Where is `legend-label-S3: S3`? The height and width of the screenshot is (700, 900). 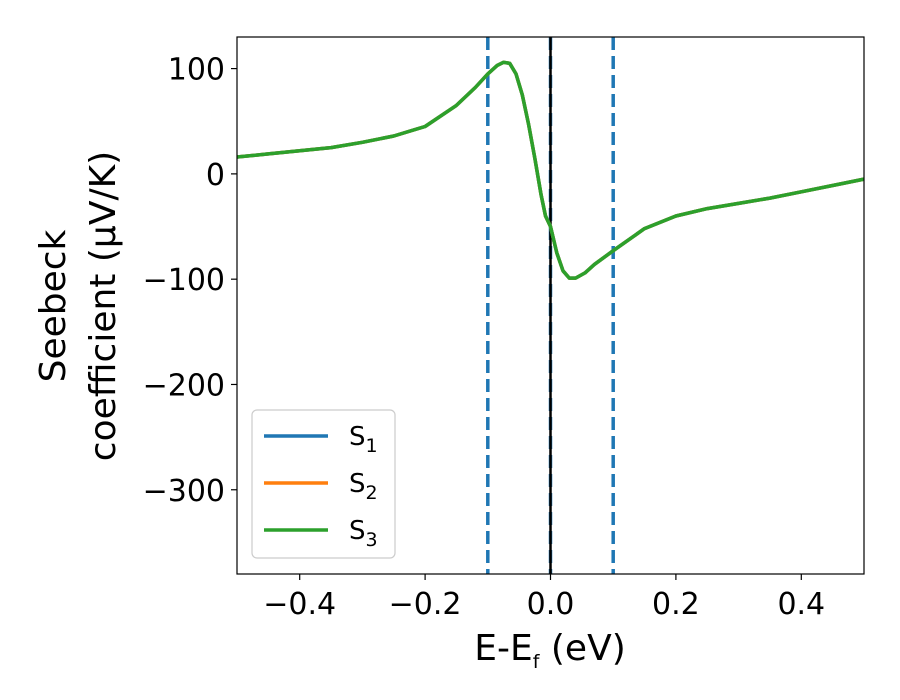 legend-label-S3: S3 is located at coordinates (363, 533).